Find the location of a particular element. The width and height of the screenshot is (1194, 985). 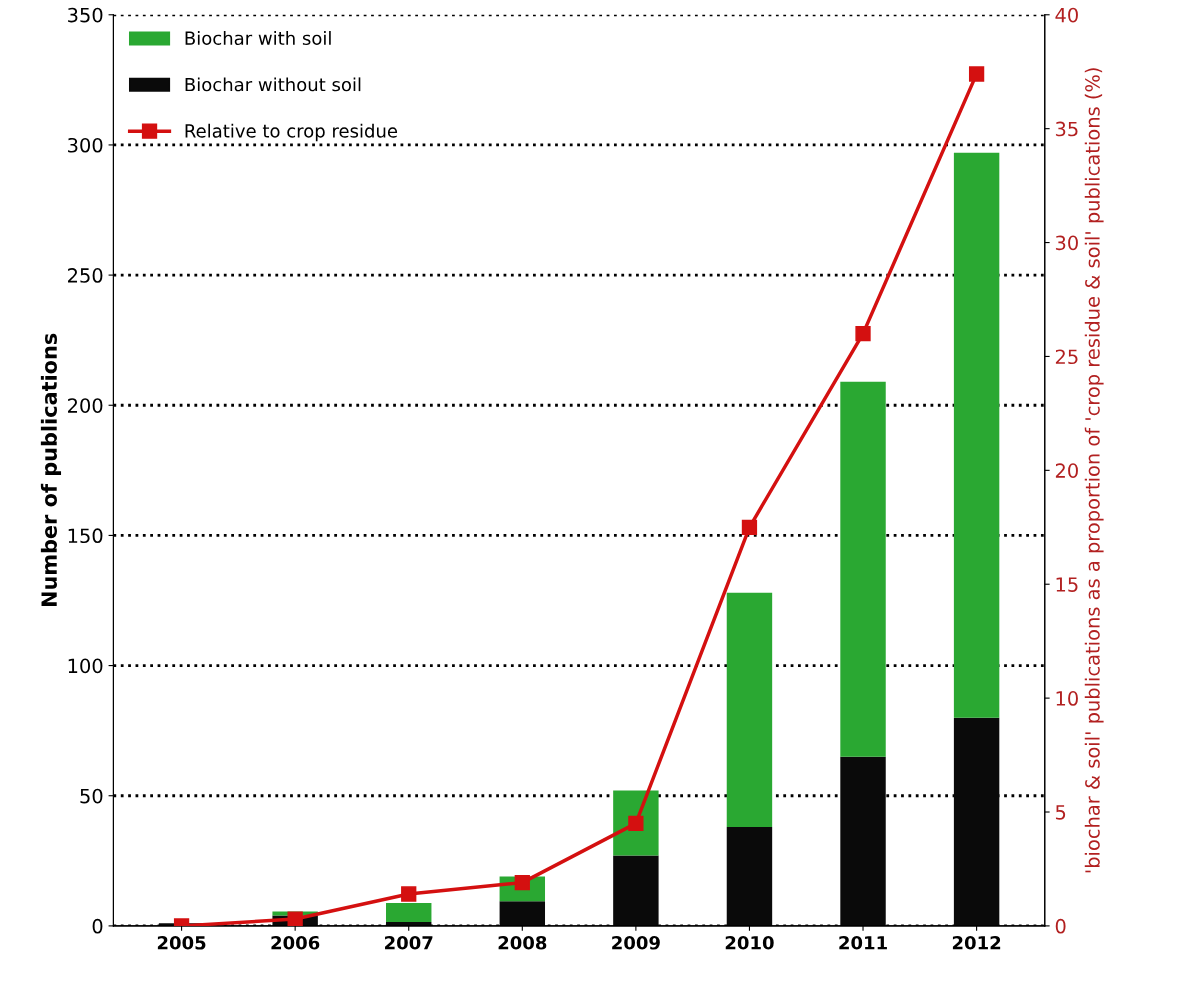

y-tick-label: 200 is located at coordinates (85, 405).